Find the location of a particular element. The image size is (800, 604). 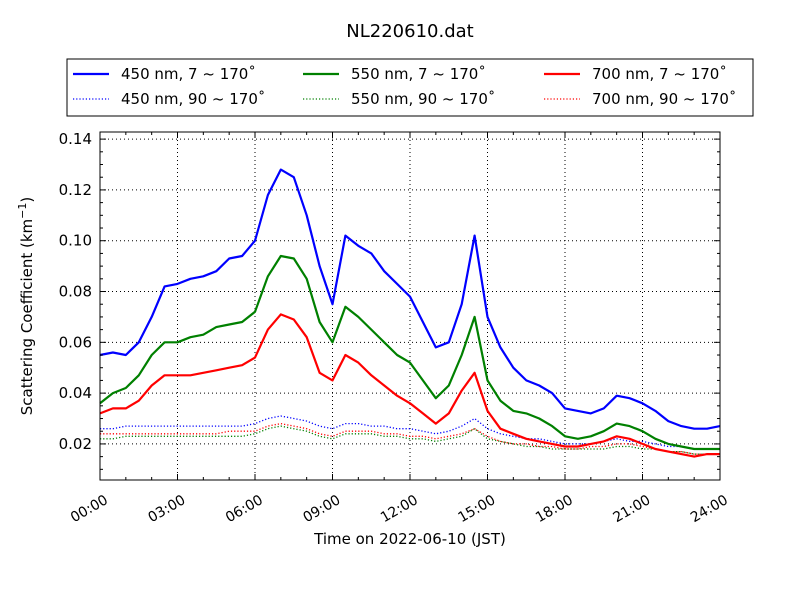

x-tick-label: 03:00 is located at coordinates (166, 509).